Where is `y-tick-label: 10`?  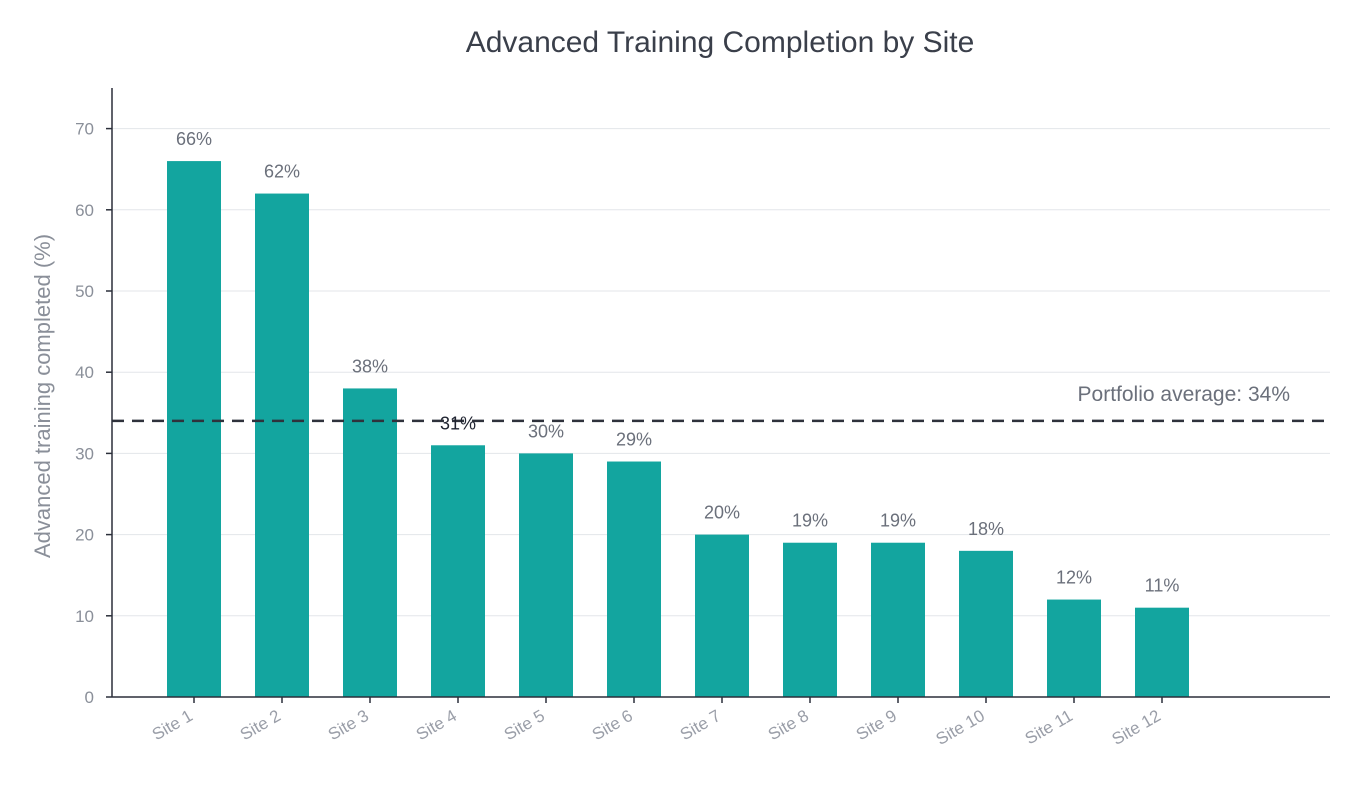
y-tick-label: 10 is located at coordinates (84, 616).